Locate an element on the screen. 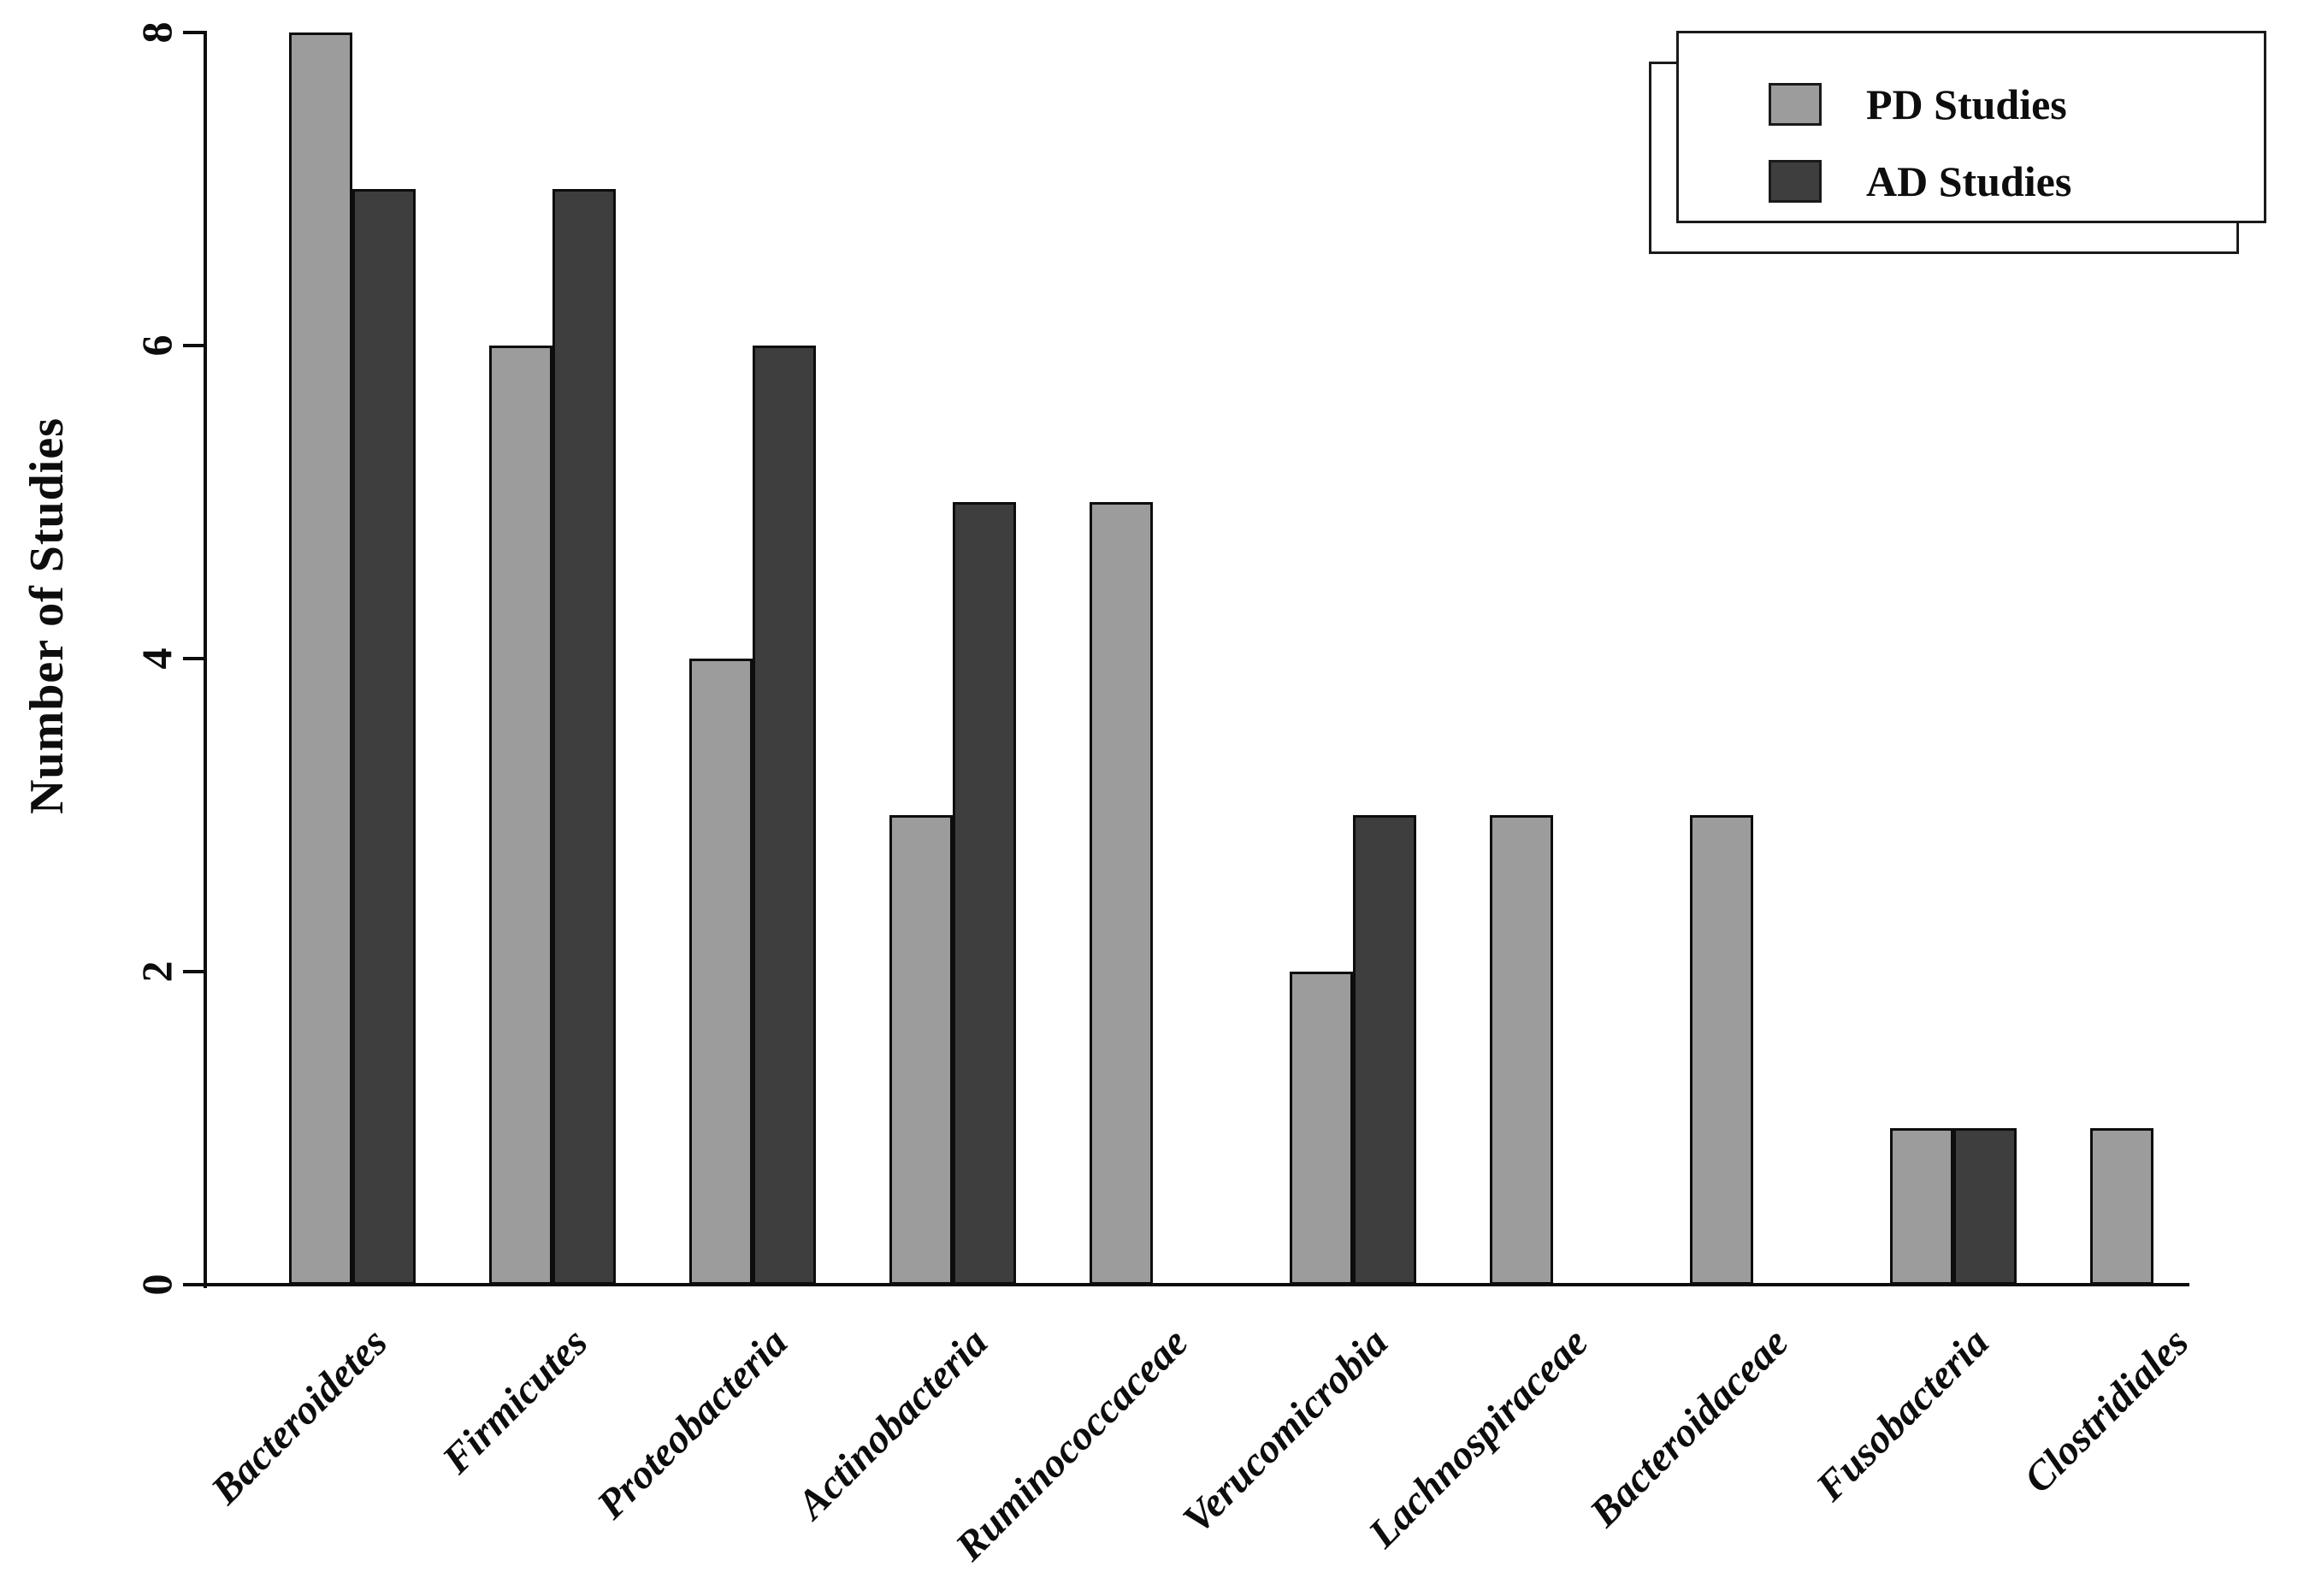 This screenshot has height=1596, width=2298. y-tick-label: 0 is located at coordinates (156, 1285).